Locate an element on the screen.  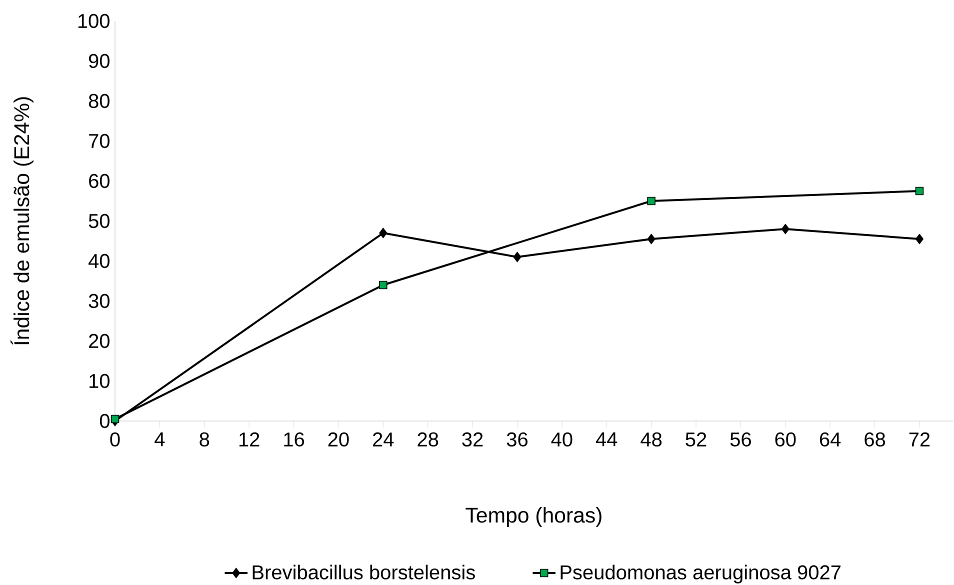
x-axis-title: Tempo (horas) is located at coordinates (534, 517).